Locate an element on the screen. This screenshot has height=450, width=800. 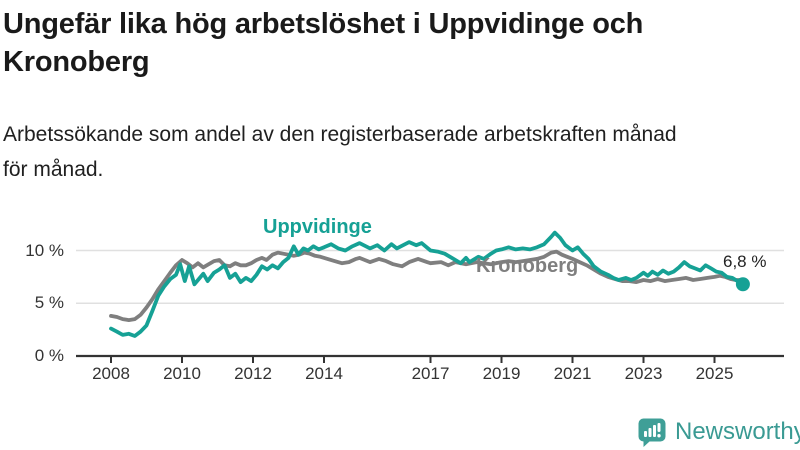
latest-value-label: 6,8 % is located at coordinates (745, 261).